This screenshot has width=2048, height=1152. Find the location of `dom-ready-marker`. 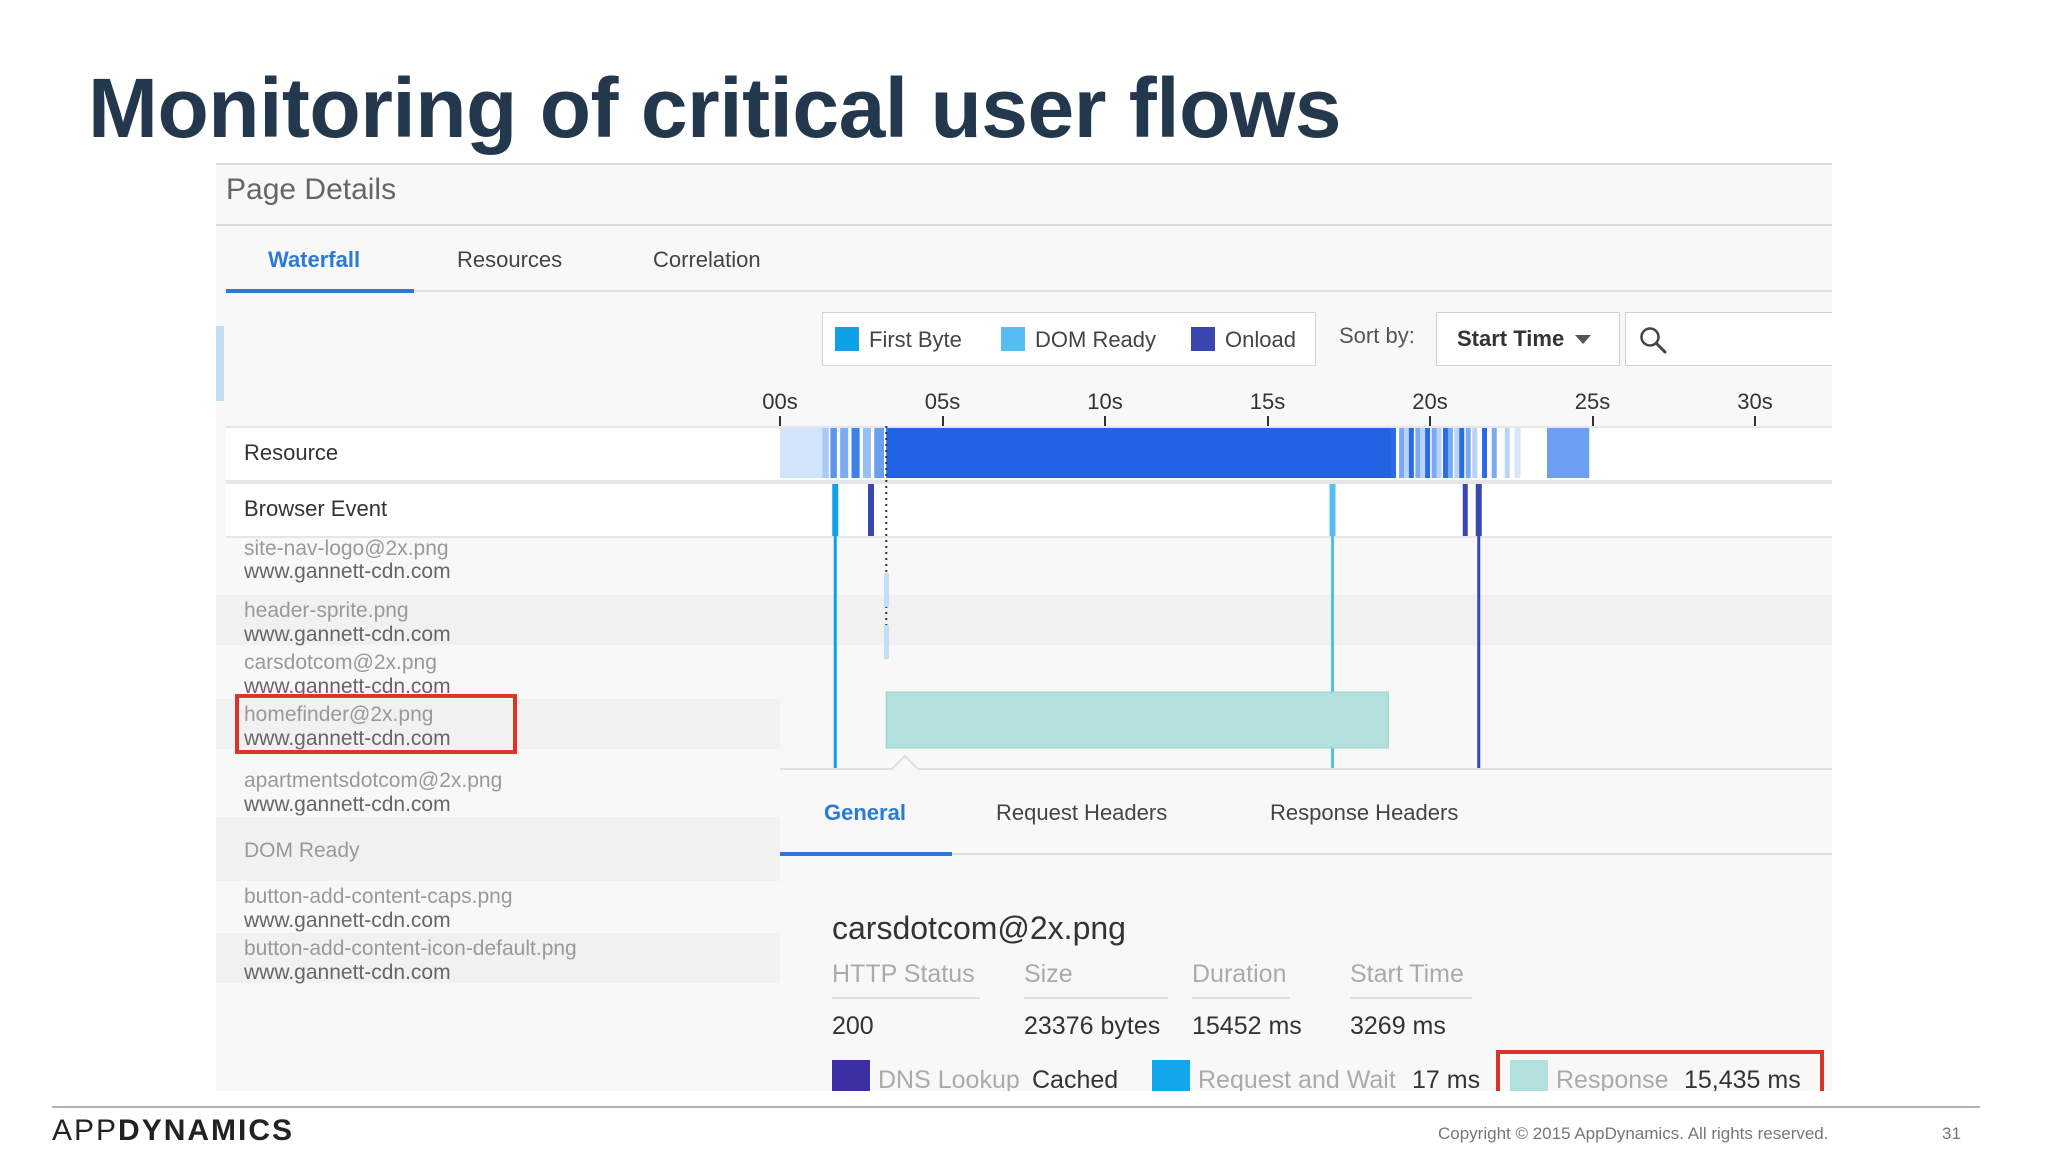

dom-ready-marker is located at coordinates (1332, 510).